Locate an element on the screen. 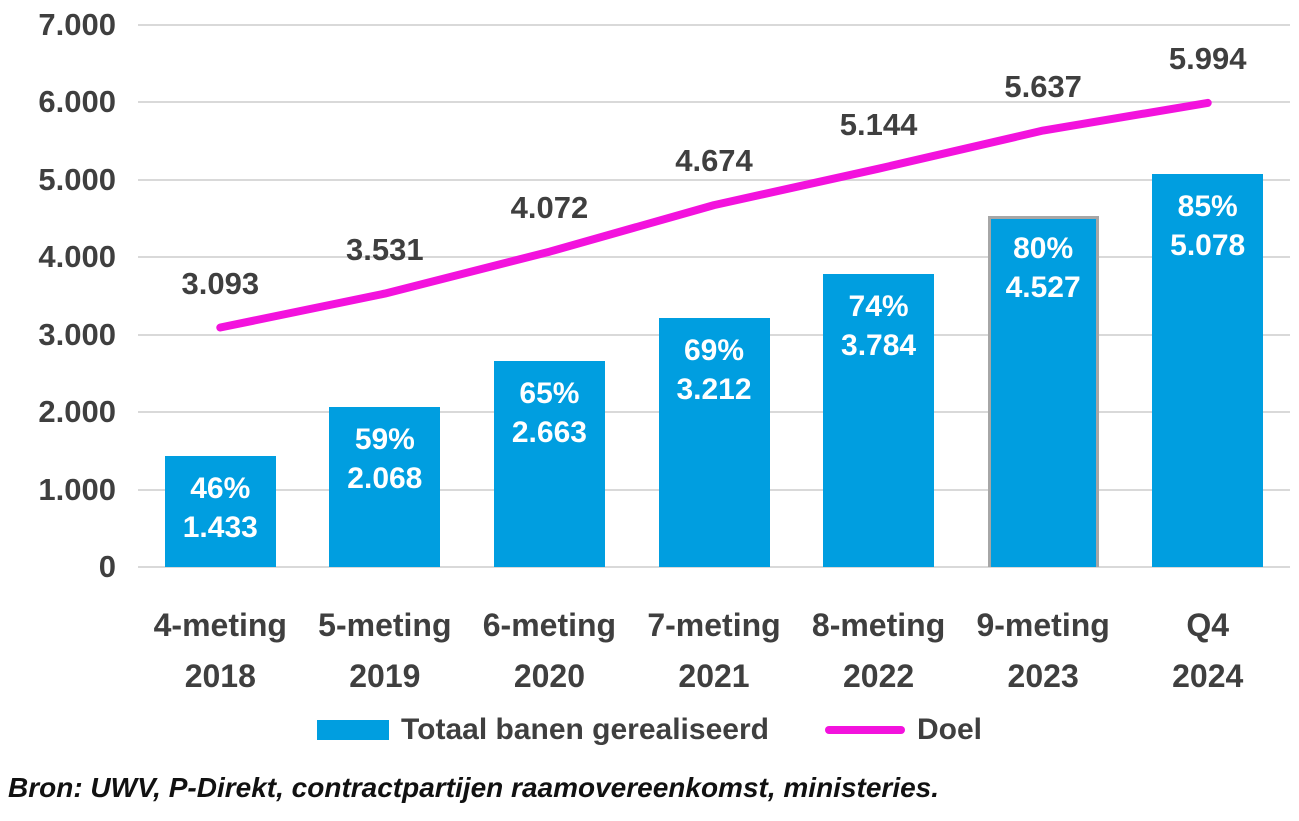 The image size is (1299, 821). x-axis-category-label: 7-meting 2021 is located at coordinates (714, 650).